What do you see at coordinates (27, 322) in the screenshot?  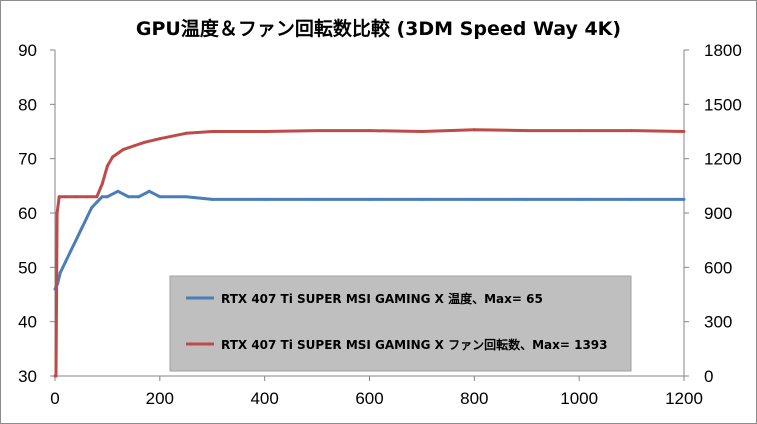 I see `y-left-tick-label: 40` at bounding box center [27, 322].